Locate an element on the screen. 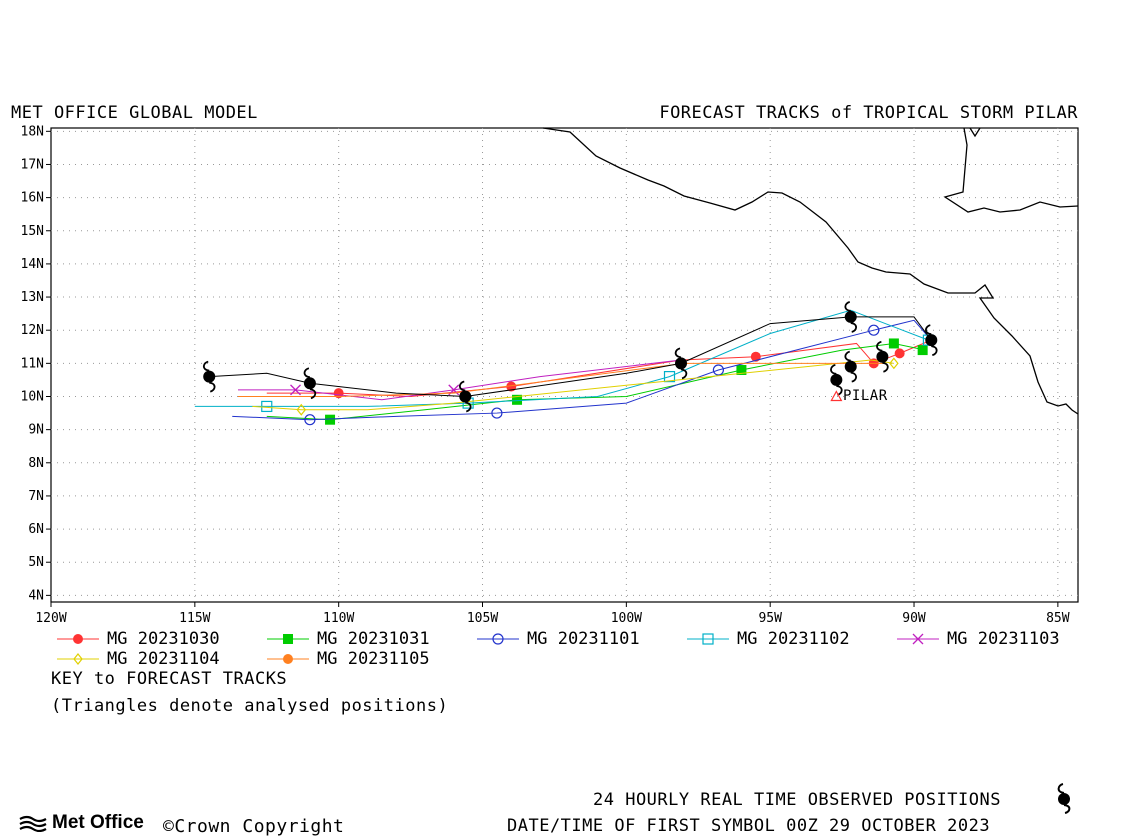  y-tick-label: 4N is located at coordinates (36, 595).